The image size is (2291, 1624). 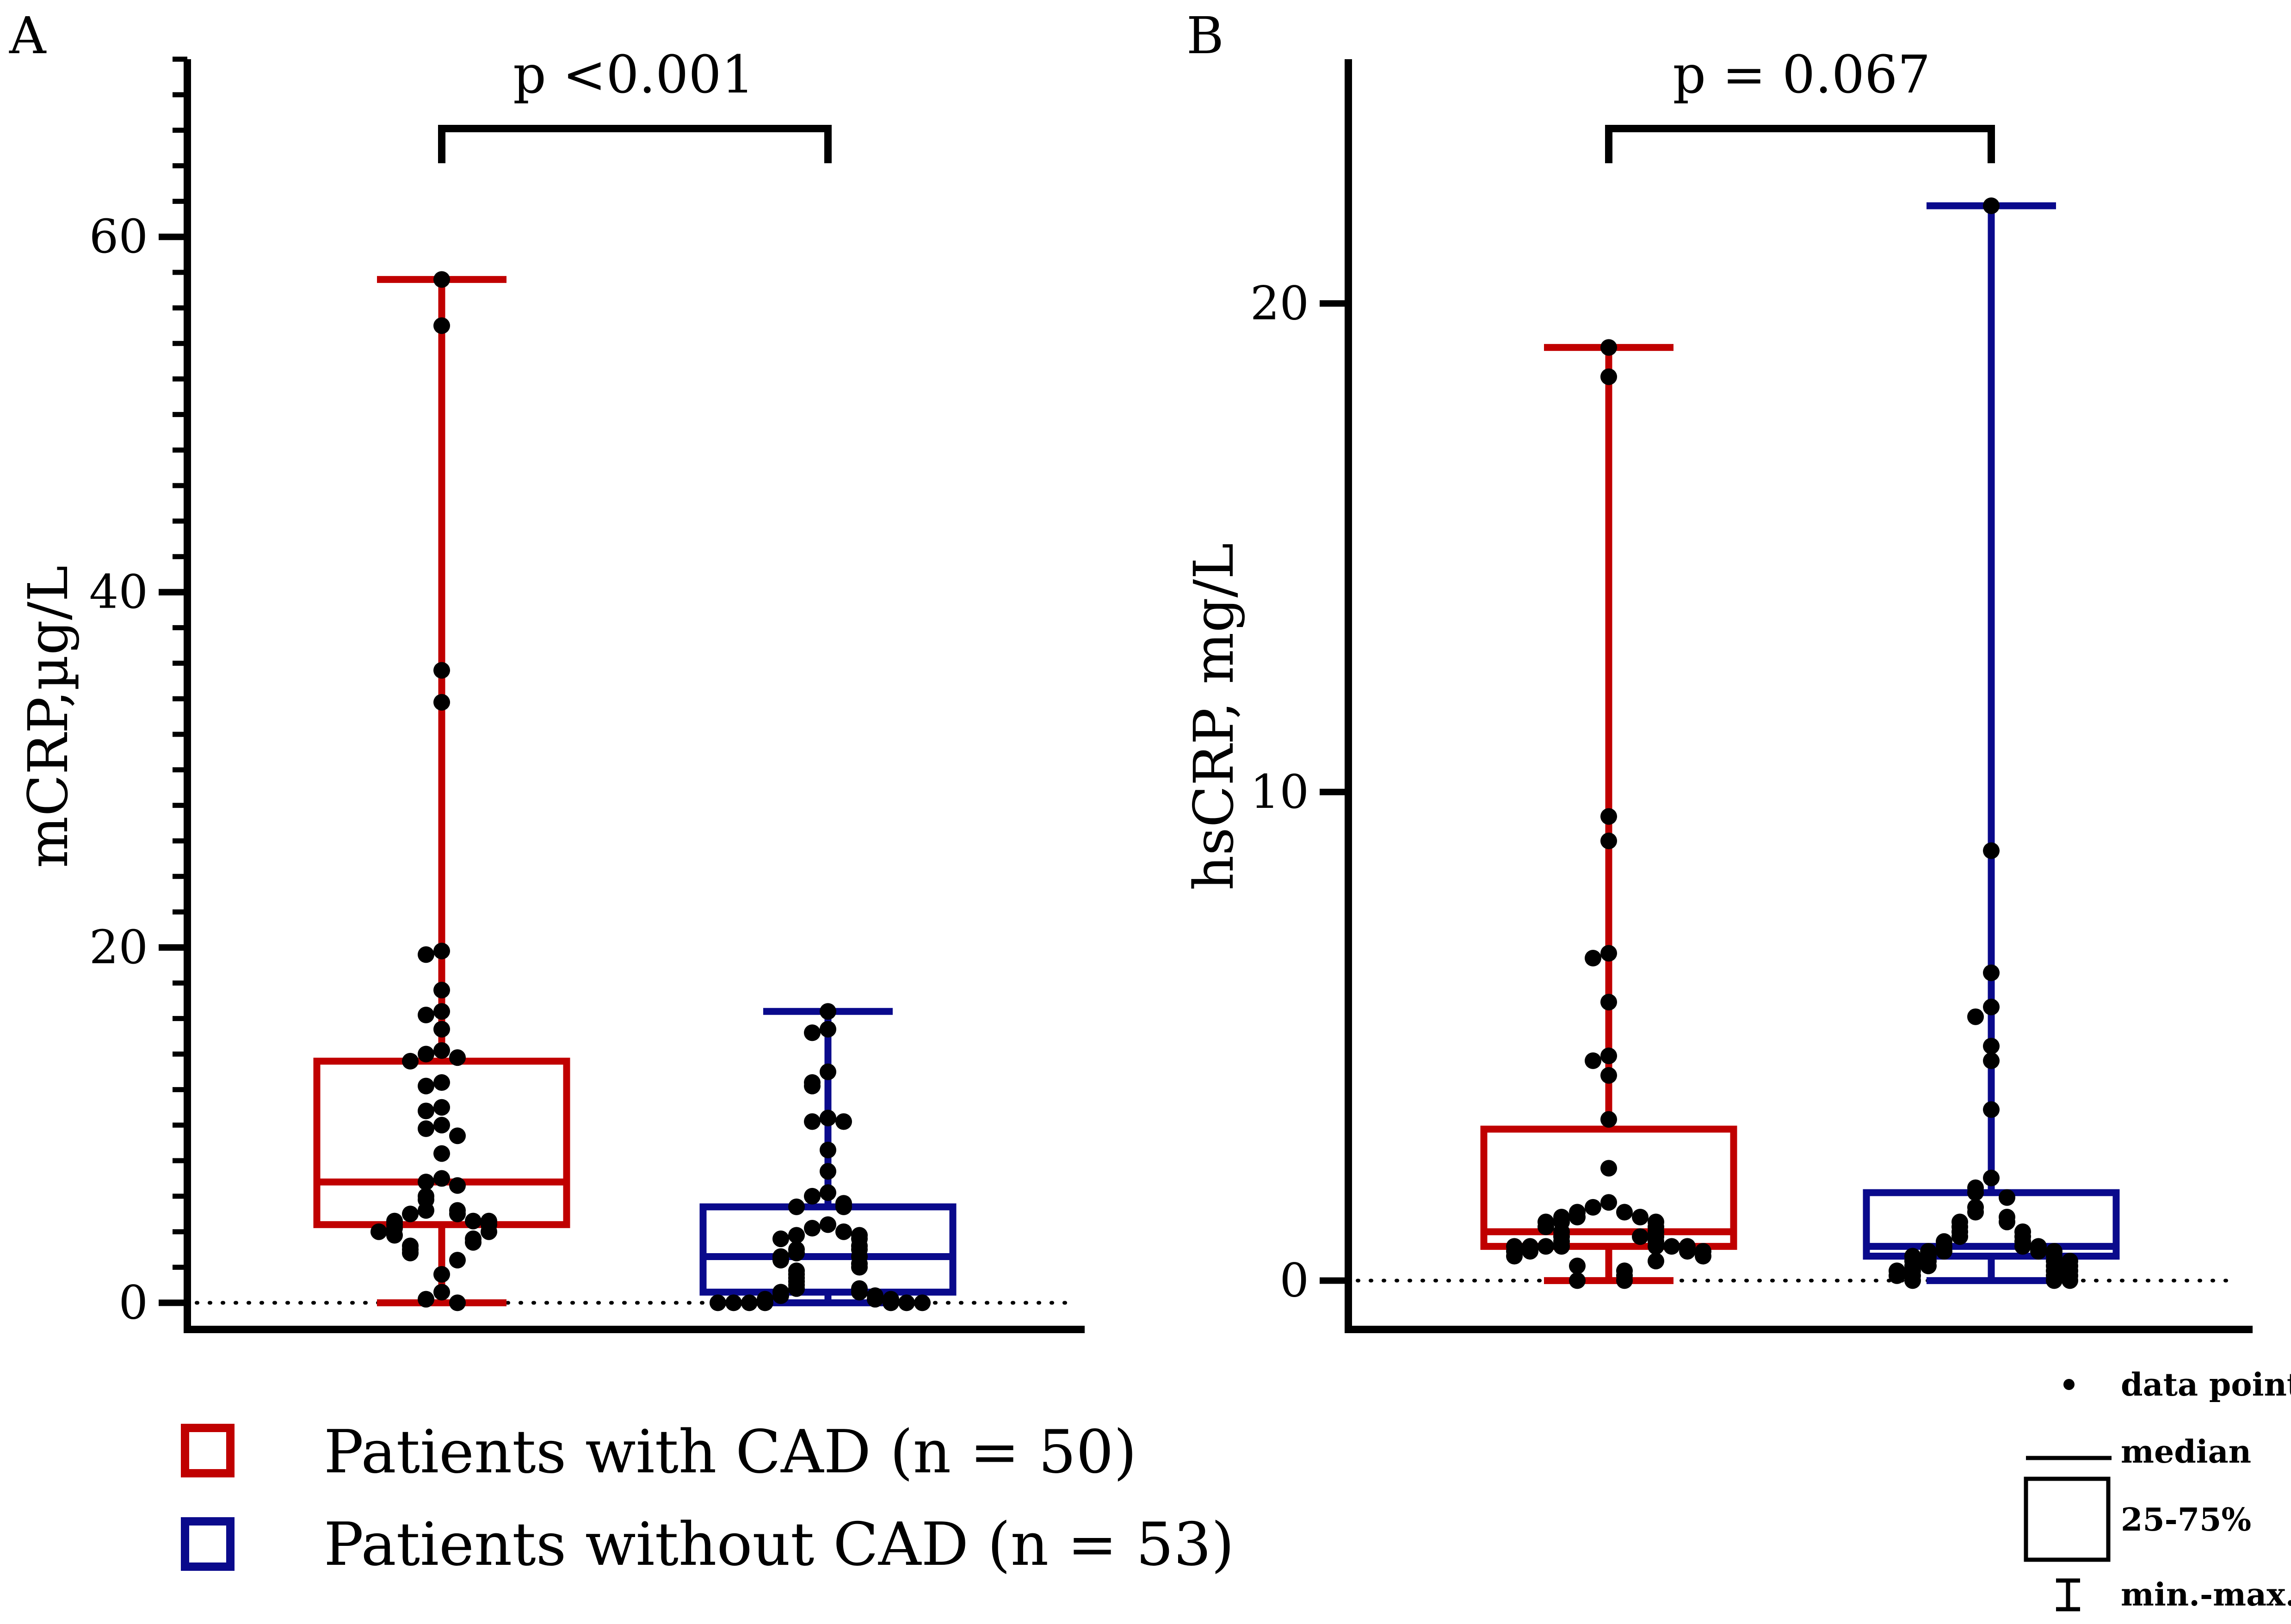 What do you see at coordinates (441, 1143) in the screenshot?
I see `panel-a-cad-iqr-box` at bounding box center [441, 1143].